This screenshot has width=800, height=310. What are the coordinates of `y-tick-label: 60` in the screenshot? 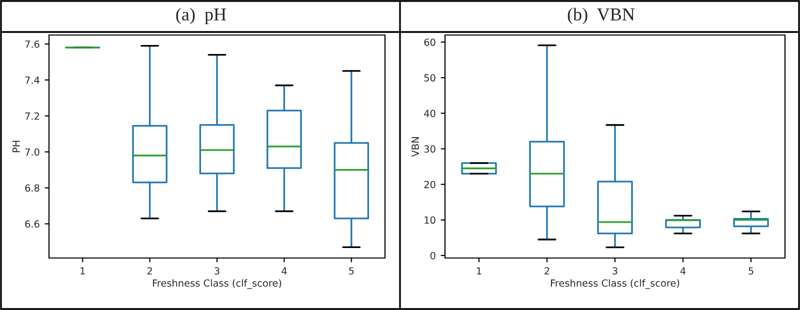 It's located at (430, 42).